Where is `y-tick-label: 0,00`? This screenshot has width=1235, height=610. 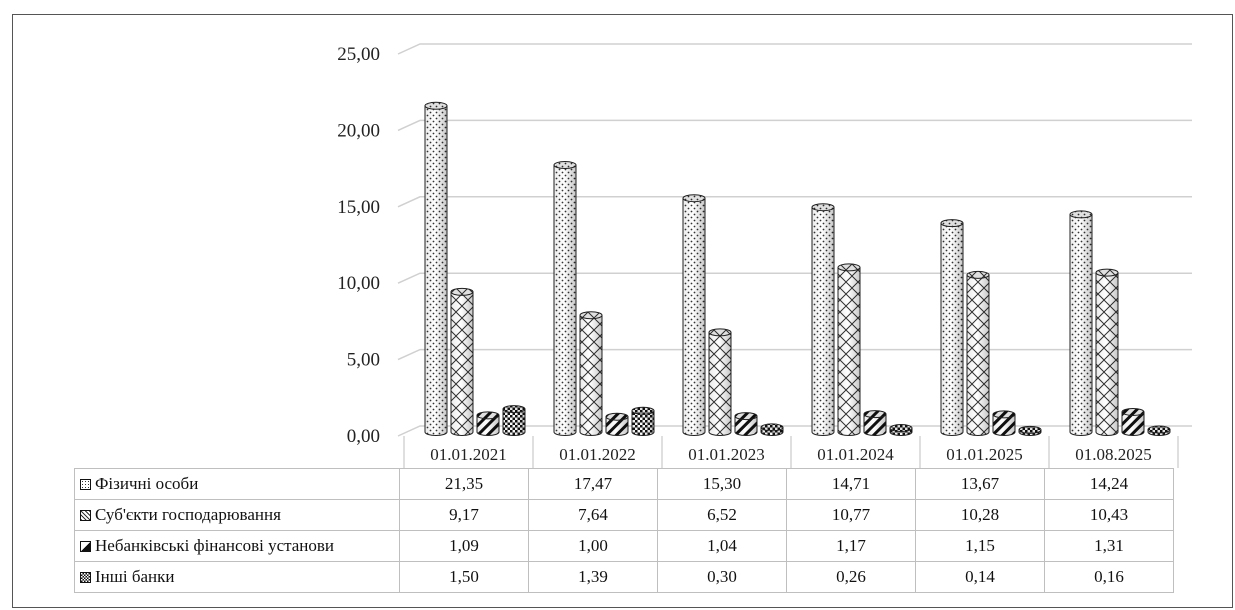 y-tick-label: 0,00 is located at coordinates (363, 436).